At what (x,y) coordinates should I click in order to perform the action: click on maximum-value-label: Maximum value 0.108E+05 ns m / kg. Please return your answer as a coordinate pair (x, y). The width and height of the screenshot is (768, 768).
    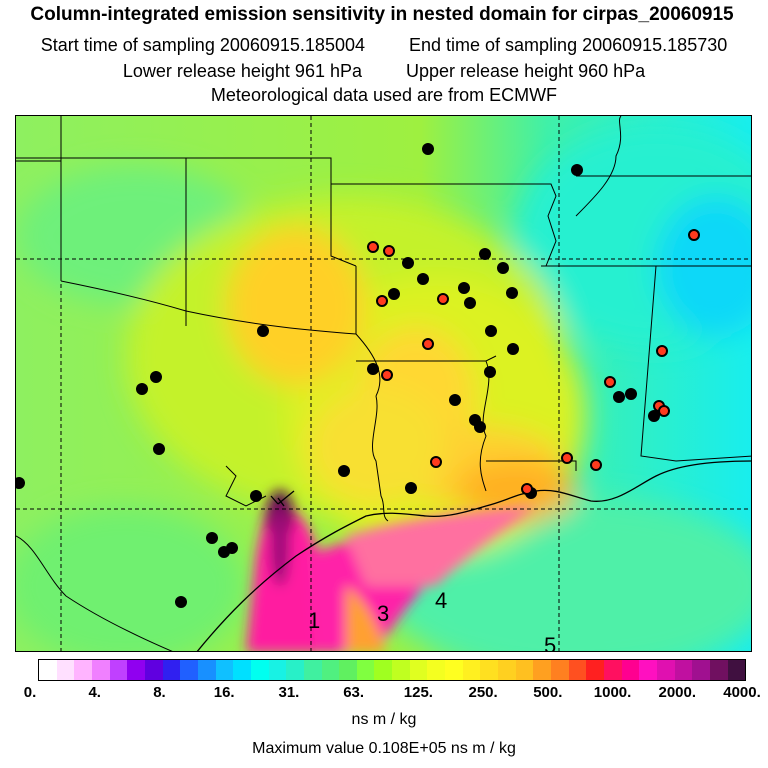
    Looking at the image, I should click on (384, 748).